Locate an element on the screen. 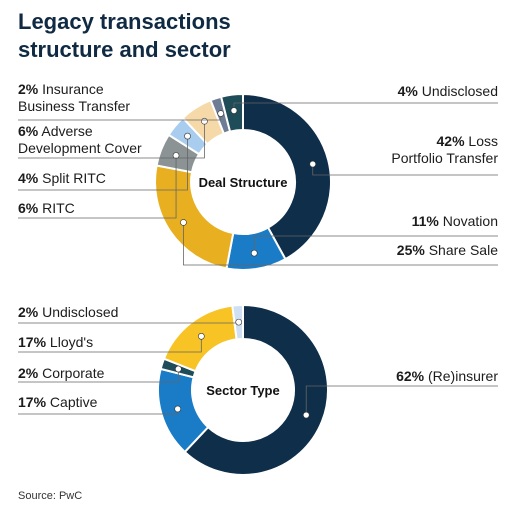 This screenshot has width=517, height=519. label-undisclosed: 4% Undisclosed is located at coordinates (448, 91).